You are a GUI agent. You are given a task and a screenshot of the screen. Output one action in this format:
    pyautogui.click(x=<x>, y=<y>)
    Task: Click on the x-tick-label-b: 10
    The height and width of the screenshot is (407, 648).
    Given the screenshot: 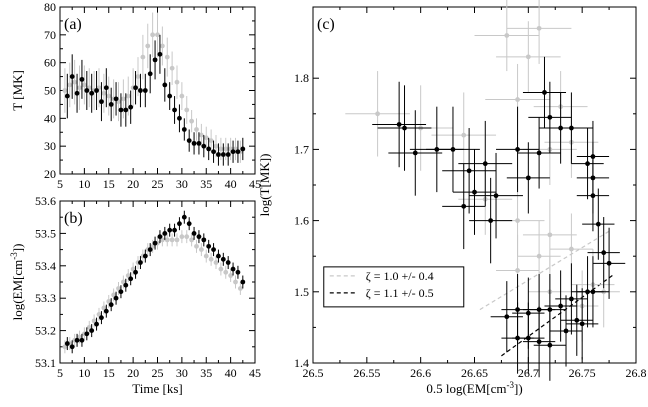 What is the action you would take?
    pyautogui.click(x=84, y=373)
    